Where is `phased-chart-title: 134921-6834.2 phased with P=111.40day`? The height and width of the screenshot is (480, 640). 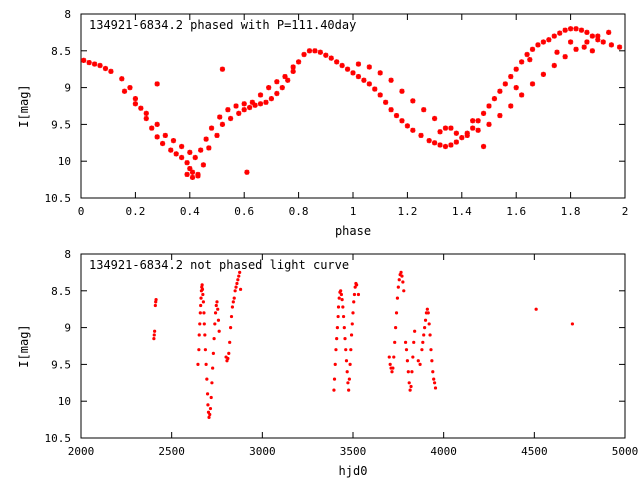 phased-chart-title: 134921-6834.2 phased with P=111.40day is located at coordinates (222, 25).